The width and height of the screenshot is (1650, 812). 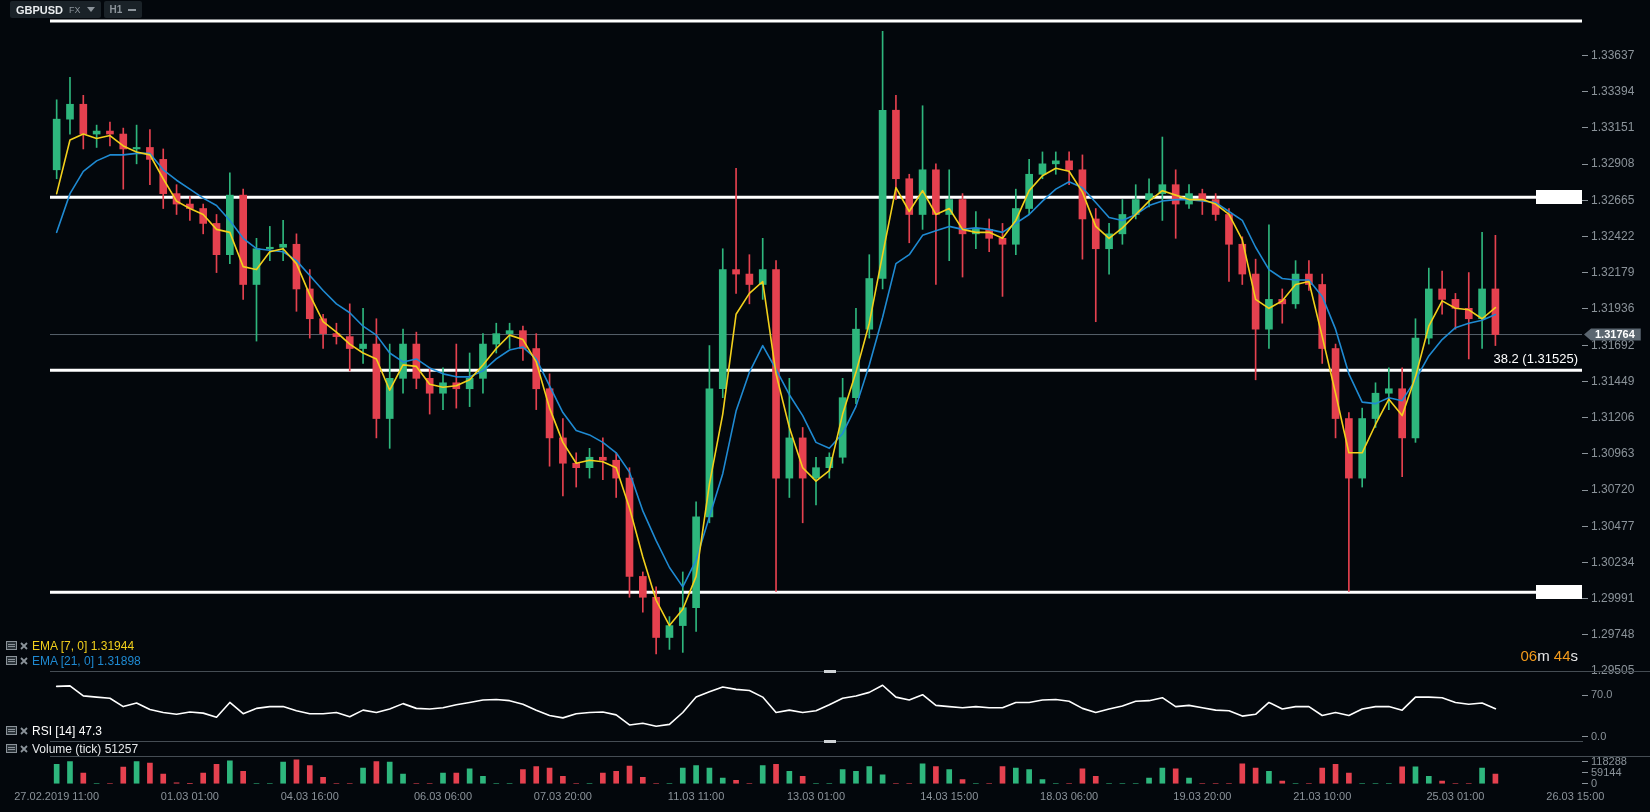 What do you see at coordinates (1613, 634) in the screenshot?
I see `y-tick-label: 1.29748` at bounding box center [1613, 634].